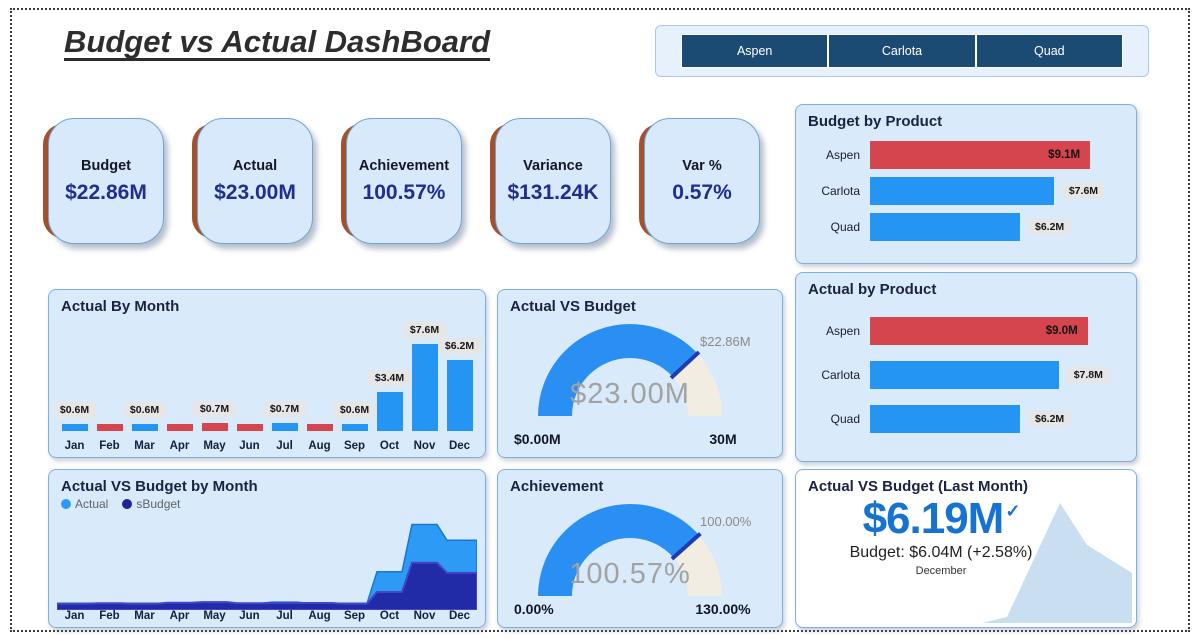 This screenshot has height=639, width=1200. Describe the element at coordinates (537, 439) in the screenshot. I see `gauge-min-label: $0.00M` at that location.